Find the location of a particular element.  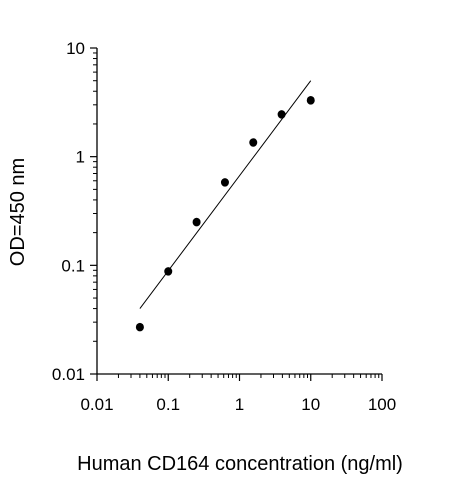

x-tick-label: 1 is located at coordinates (239, 404).